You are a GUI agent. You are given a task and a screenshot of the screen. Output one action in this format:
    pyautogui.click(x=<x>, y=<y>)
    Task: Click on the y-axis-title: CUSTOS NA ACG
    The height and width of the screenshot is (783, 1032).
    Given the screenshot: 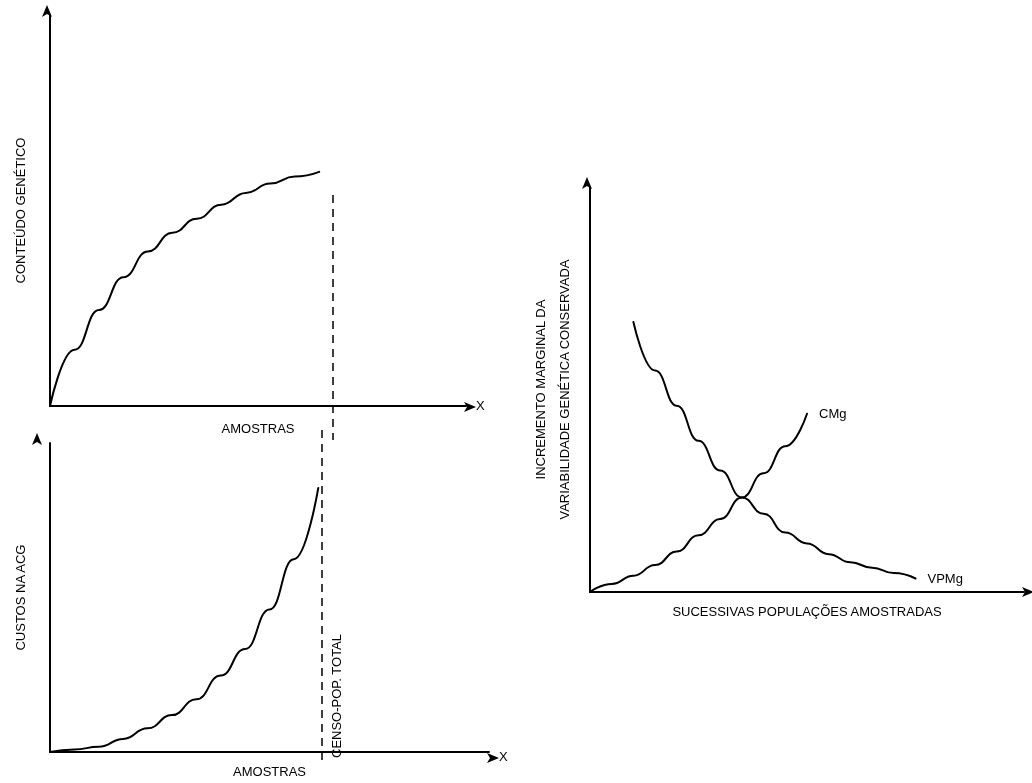 What is the action you would take?
    pyautogui.click(x=20, y=597)
    